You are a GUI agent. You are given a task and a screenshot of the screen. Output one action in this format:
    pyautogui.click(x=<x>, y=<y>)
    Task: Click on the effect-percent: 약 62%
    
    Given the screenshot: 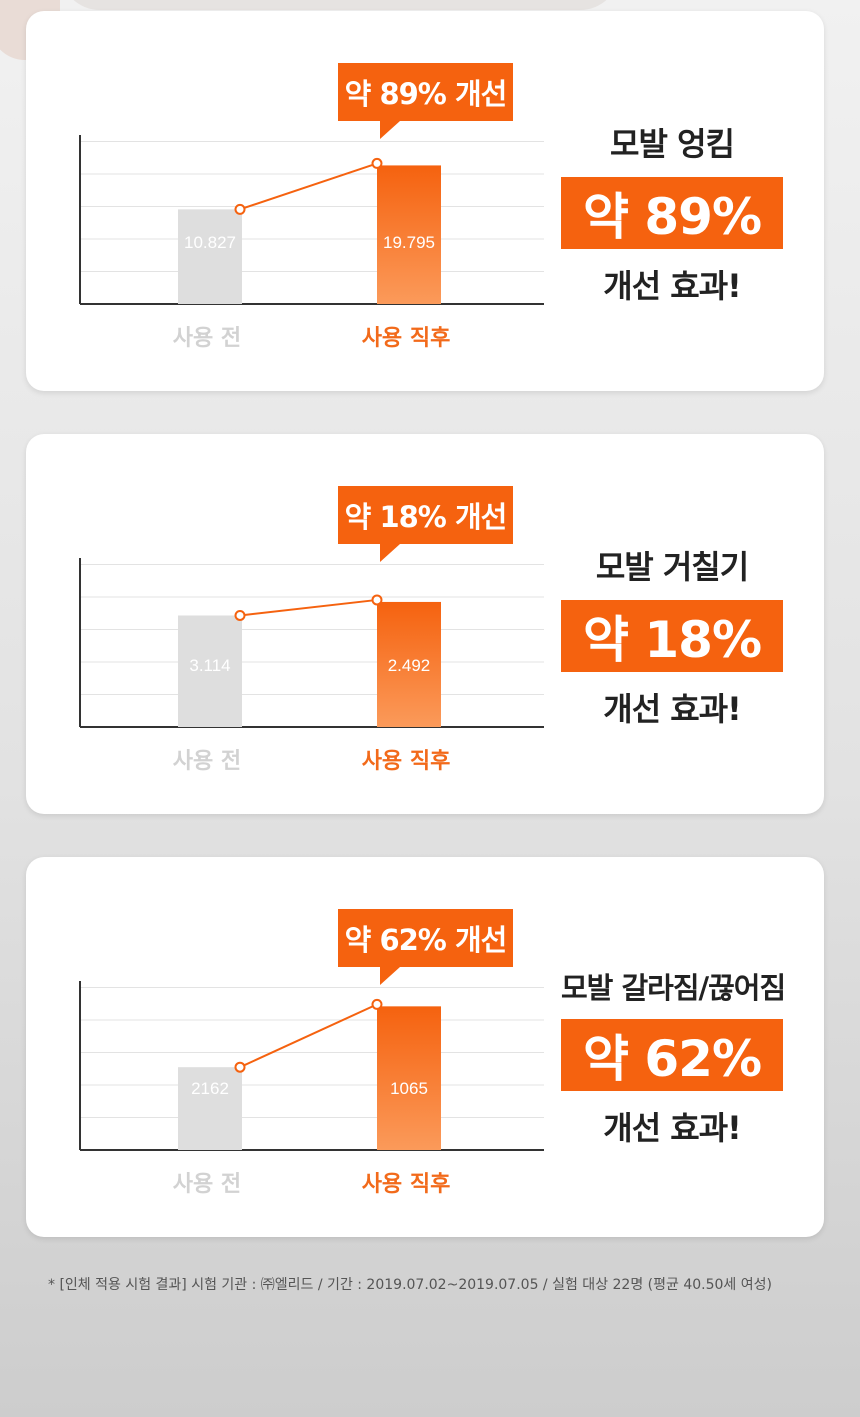 What is the action you would take?
    pyautogui.click(x=672, y=1055)
    